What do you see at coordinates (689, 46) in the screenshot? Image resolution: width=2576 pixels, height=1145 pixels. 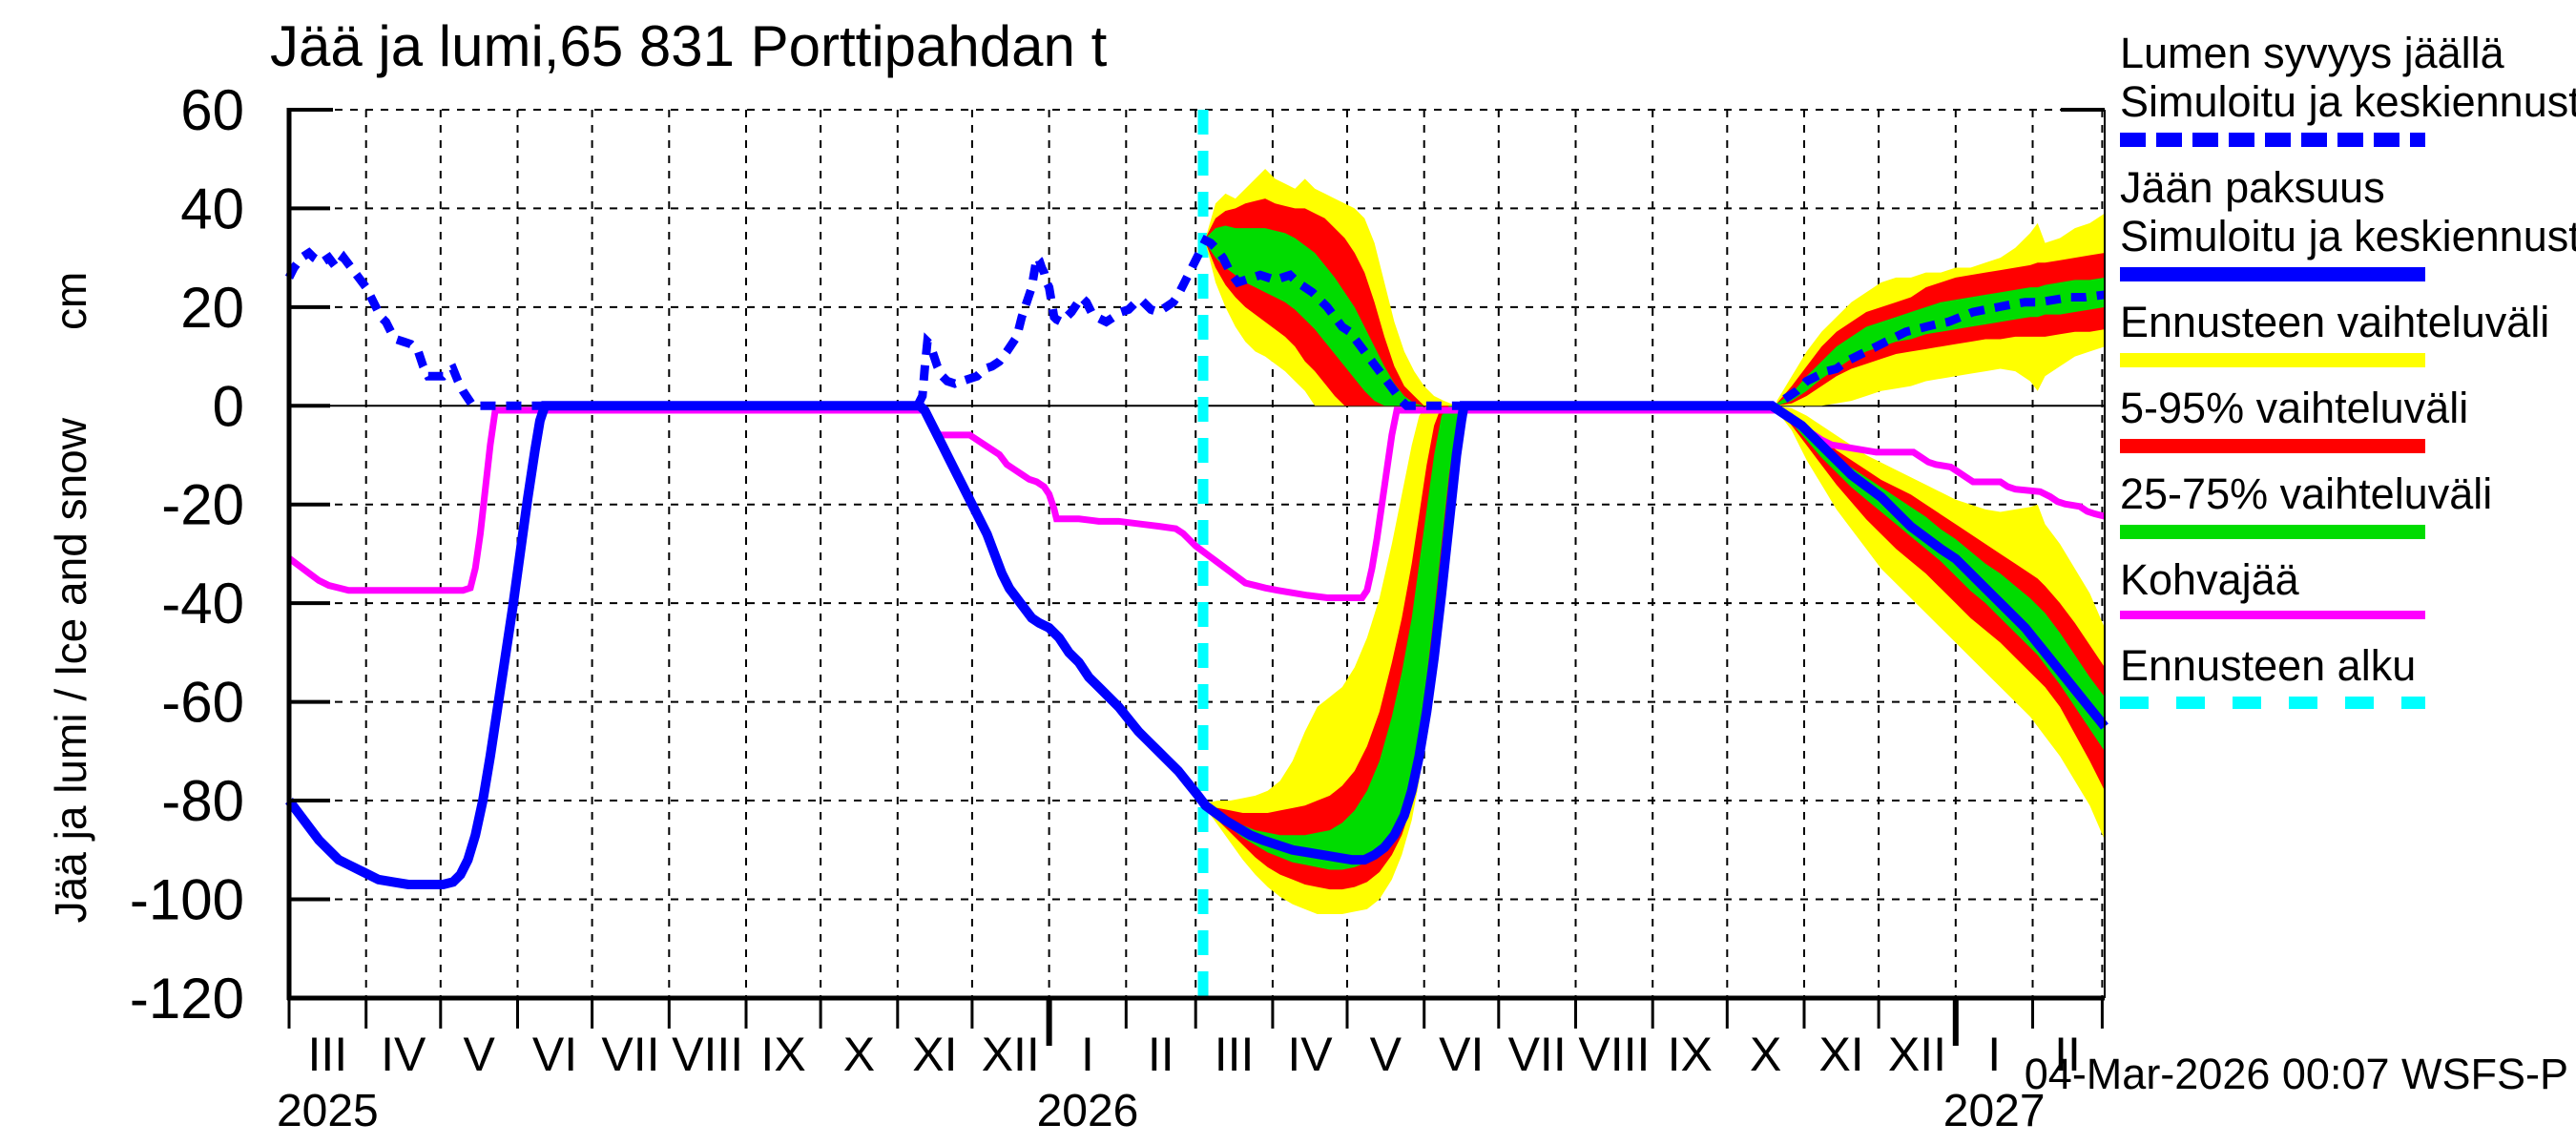 I see `chart-title: Jää ja lumi,65 831 Porttipahdan t` at bounding box center [689, 46].